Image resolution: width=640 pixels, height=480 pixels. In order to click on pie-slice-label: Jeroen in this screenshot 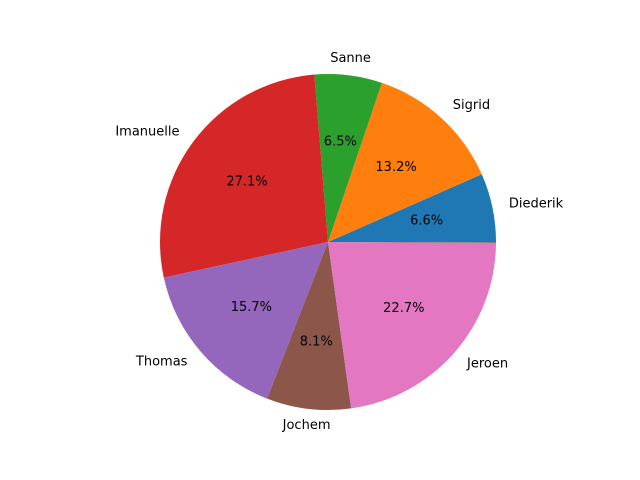, I will do `click(487, 363)`.